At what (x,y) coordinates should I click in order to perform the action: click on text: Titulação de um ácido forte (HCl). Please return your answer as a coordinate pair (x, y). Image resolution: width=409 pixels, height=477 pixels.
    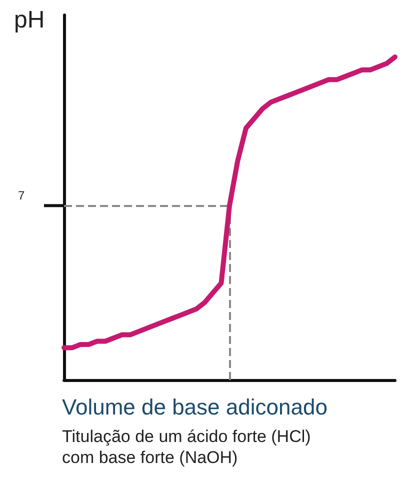
    Looking at the image, I should click on (186, 436).